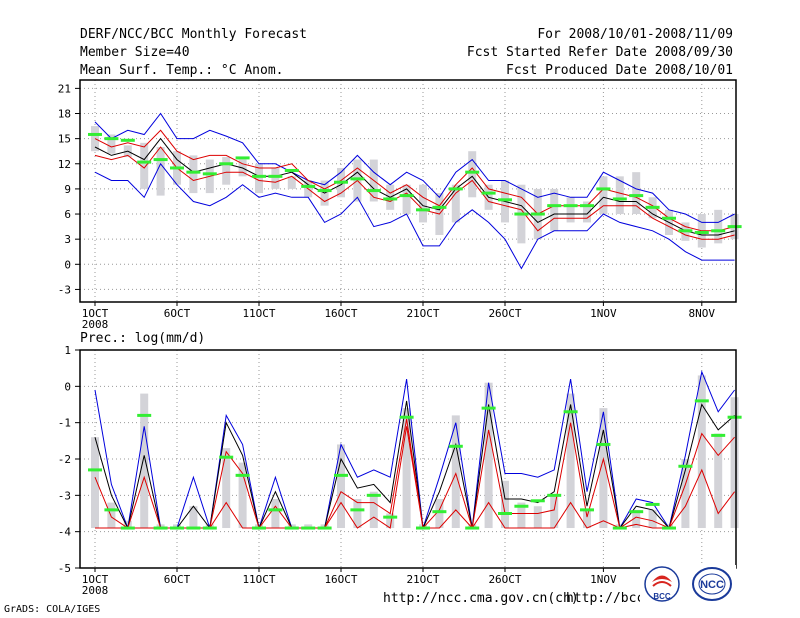 Image resolution: width=800 pixels, height=618 pixels. Describe the element at coordinates (95, 324) in the screenshot. I see `temp-year-label: 2008` at that location.